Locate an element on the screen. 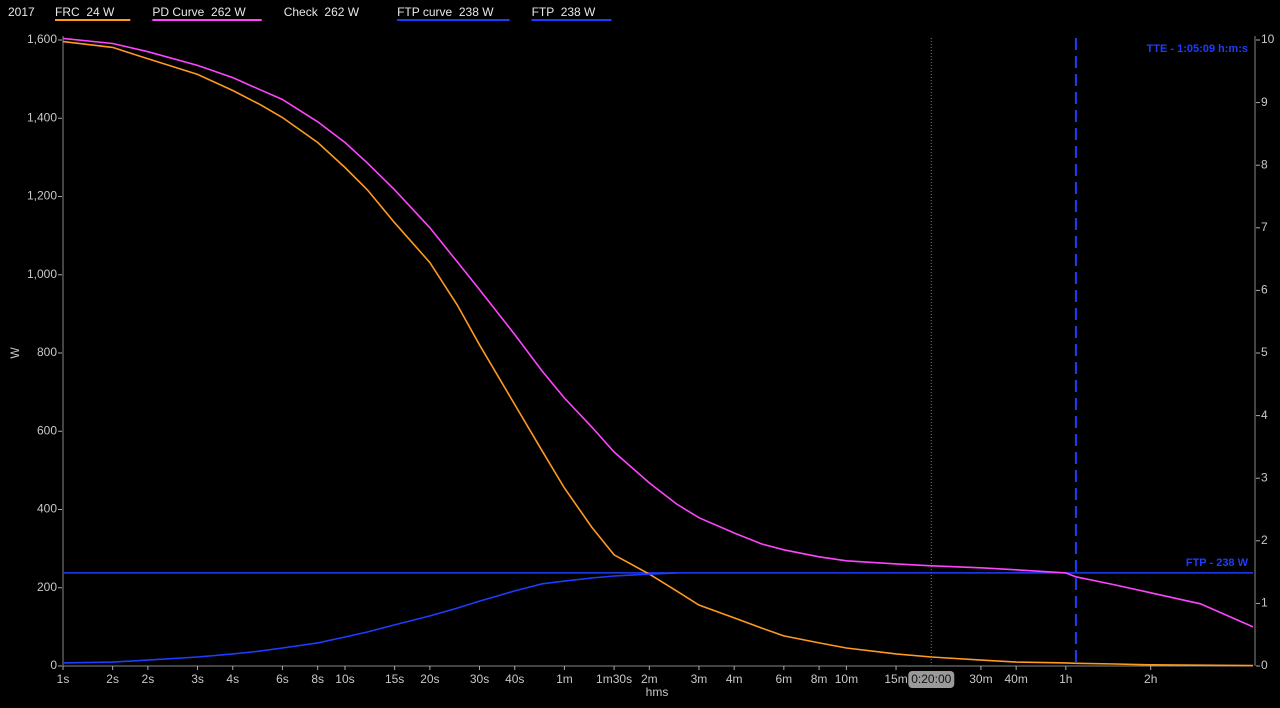  x-tick-label: 3m is located at coordinates (699, 679).